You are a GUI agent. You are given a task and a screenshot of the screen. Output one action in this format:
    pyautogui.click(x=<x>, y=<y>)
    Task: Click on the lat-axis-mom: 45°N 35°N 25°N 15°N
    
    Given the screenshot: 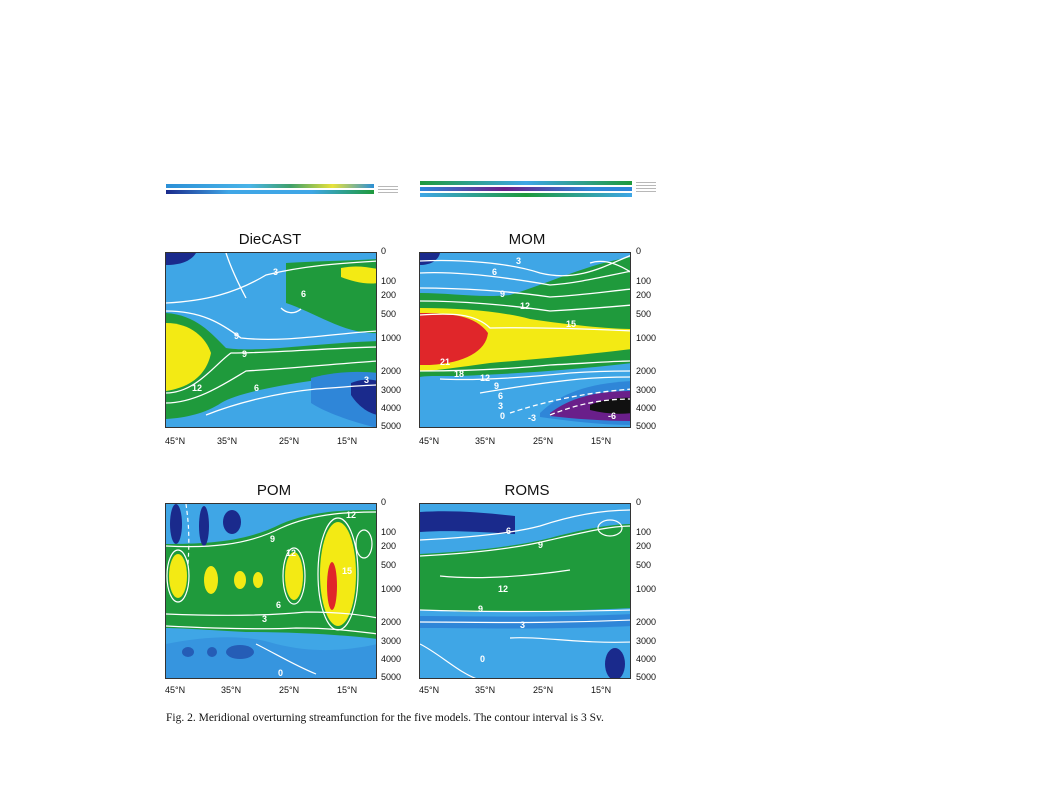 What is the action you would take?
    pyautogui.click(x=525, y=443)
    